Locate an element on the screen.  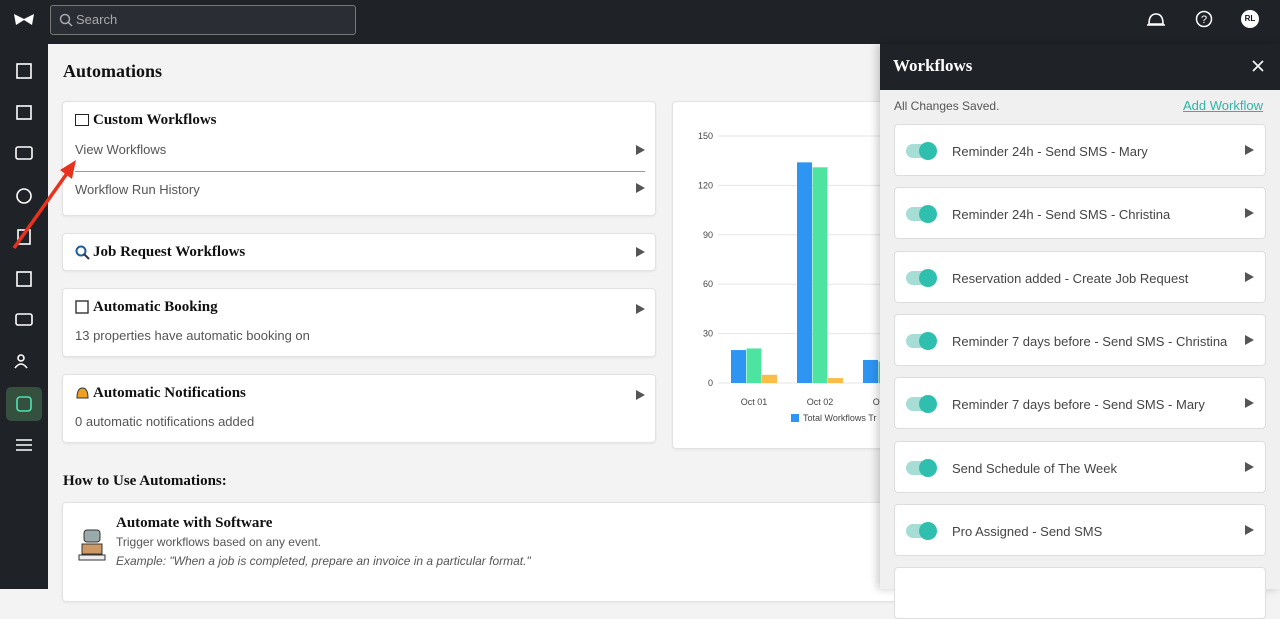
robot-icon is located at coordinates (92, 545).